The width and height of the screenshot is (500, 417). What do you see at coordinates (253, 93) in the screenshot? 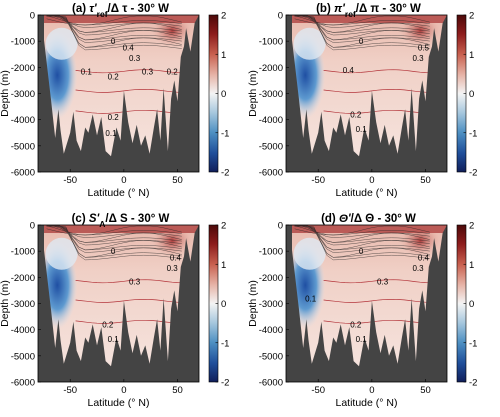
I see `y-axis-label: Depth (m)` at bounding box center [253, 93].